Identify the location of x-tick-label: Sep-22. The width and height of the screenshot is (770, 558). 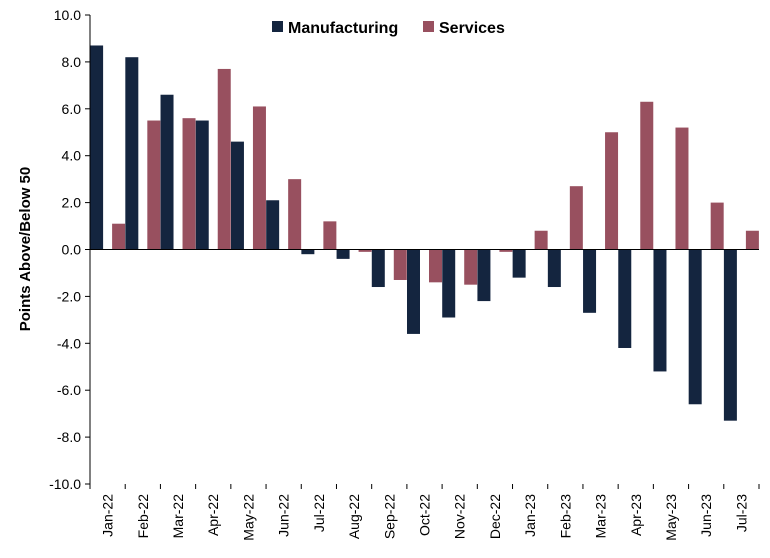
(389, 516).